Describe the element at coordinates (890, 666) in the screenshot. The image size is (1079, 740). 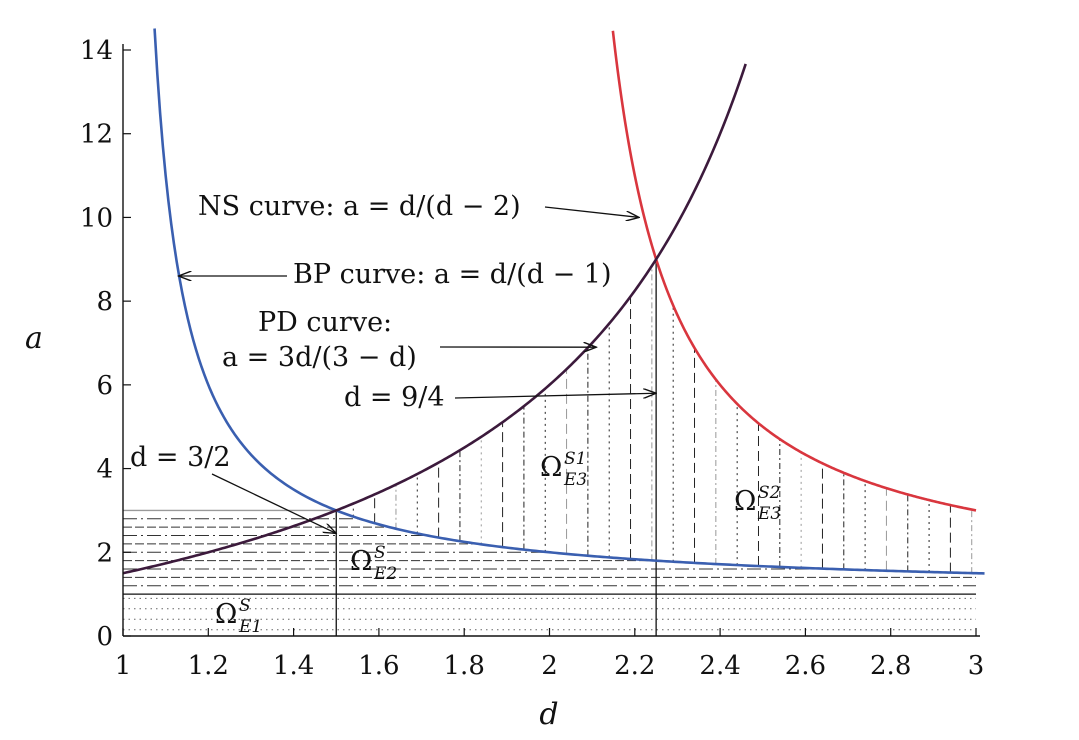
I see `x-tick-label: 2.8` at that location.